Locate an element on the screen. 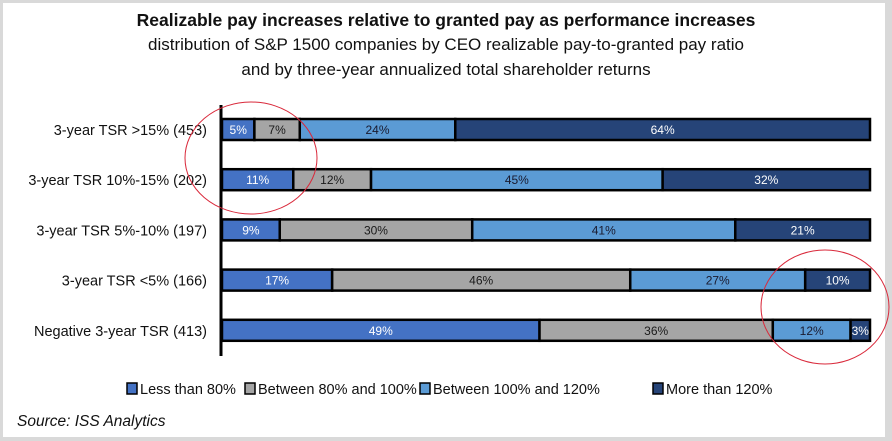 The height and width of the screenshot is (441, 892). data-label: 21% is located at coordinates (803, 230).